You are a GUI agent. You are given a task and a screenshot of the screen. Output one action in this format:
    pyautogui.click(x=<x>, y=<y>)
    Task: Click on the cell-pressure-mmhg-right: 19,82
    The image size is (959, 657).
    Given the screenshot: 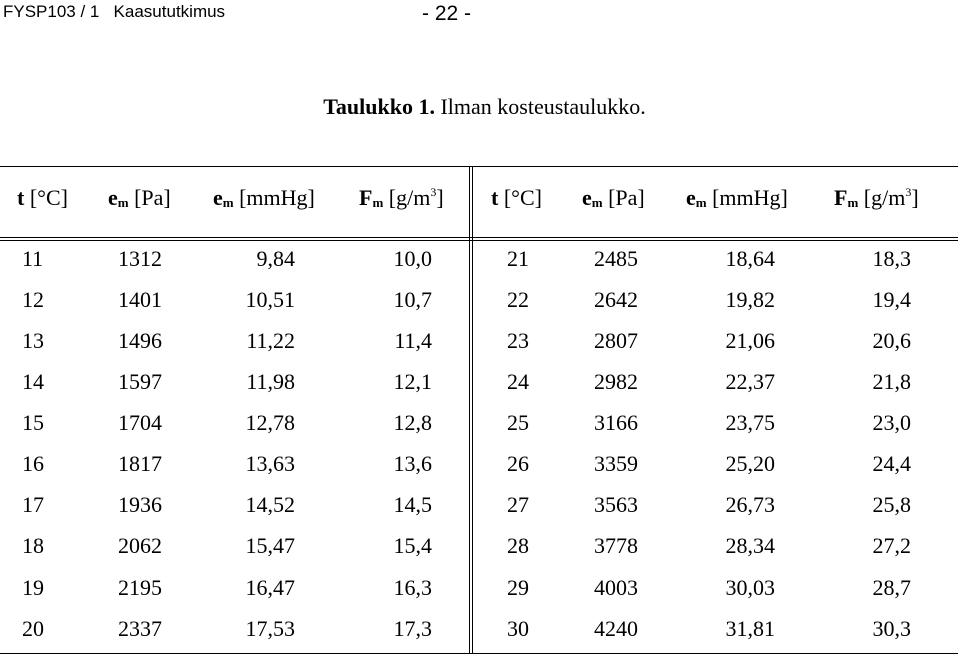 What is the action you would take?
    pyautogui.click(x=750, y=299)
    